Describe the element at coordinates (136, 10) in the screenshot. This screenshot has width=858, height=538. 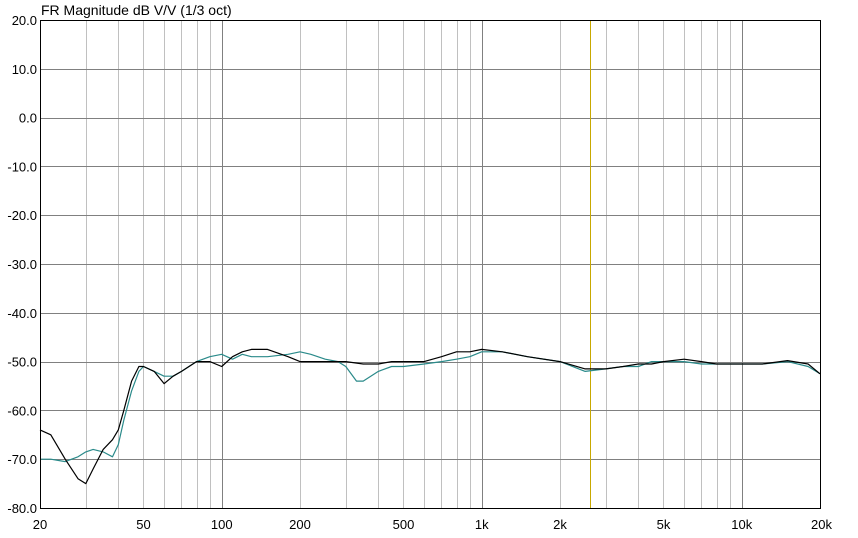
I see `chart-title: FR Magnitude dB V/V (1/3 oct)` at that location.